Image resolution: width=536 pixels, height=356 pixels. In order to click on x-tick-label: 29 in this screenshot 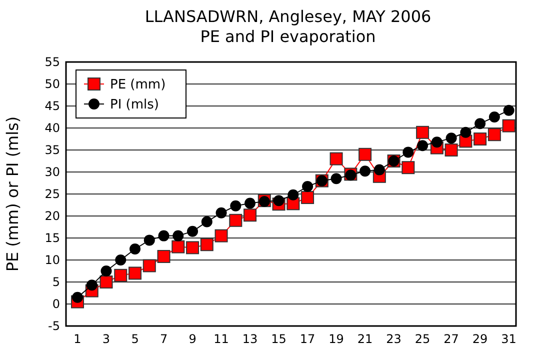, I will do `click(480, 339)`.